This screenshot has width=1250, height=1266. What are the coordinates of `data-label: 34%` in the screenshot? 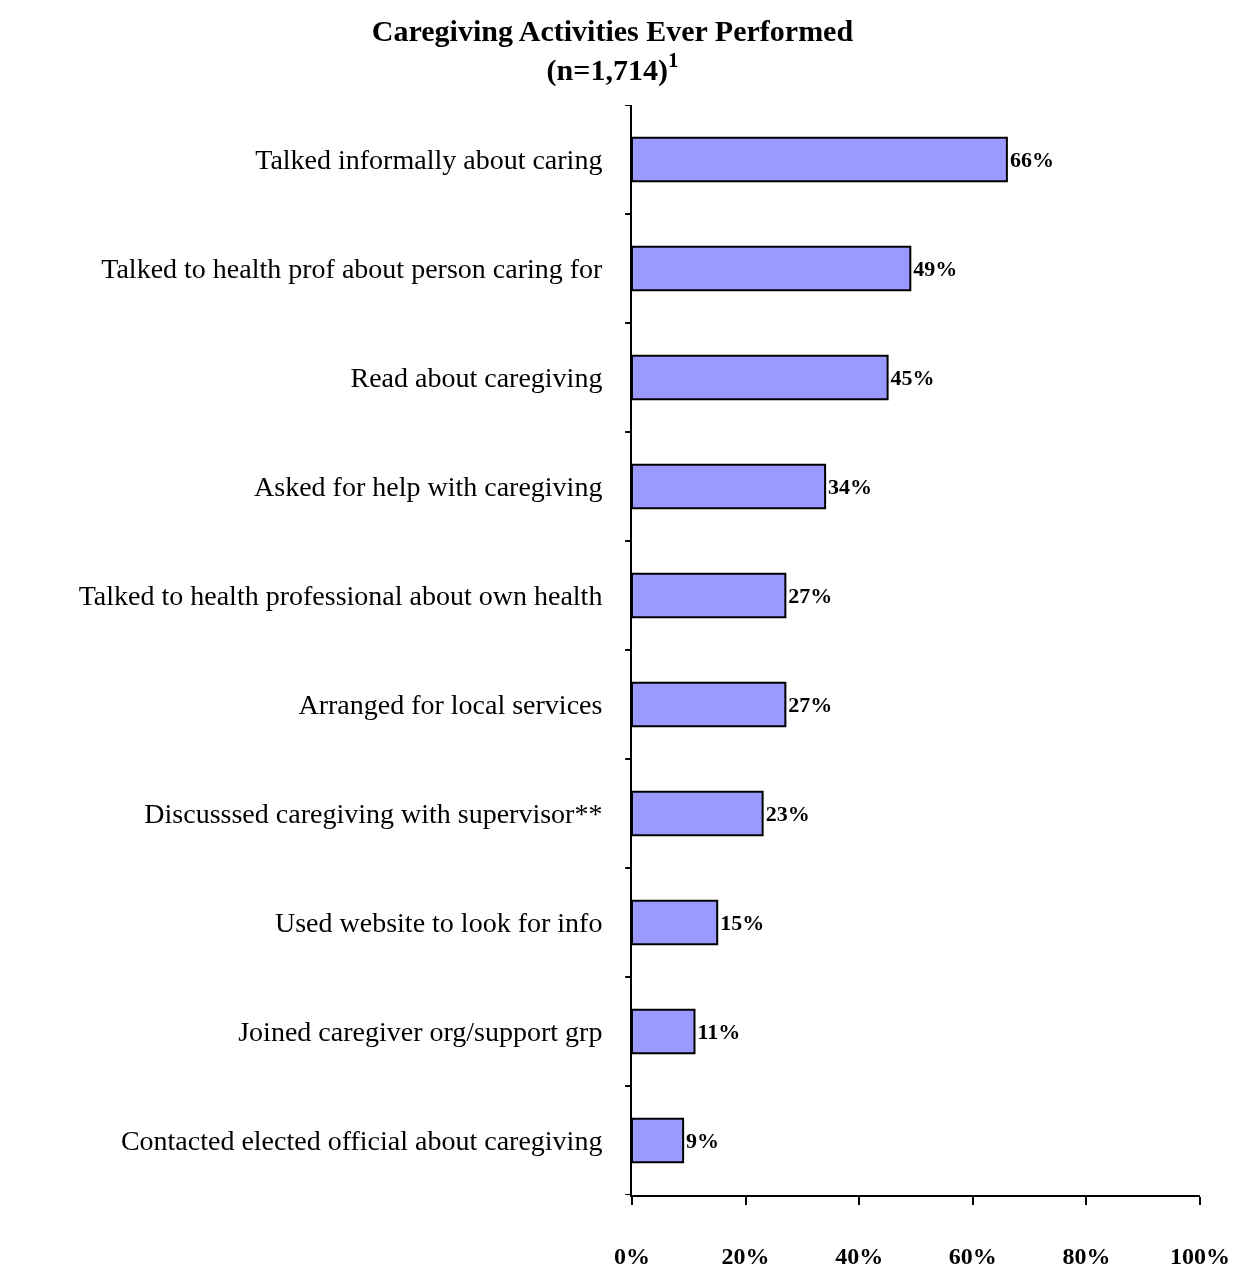 It's located at (850, 486).